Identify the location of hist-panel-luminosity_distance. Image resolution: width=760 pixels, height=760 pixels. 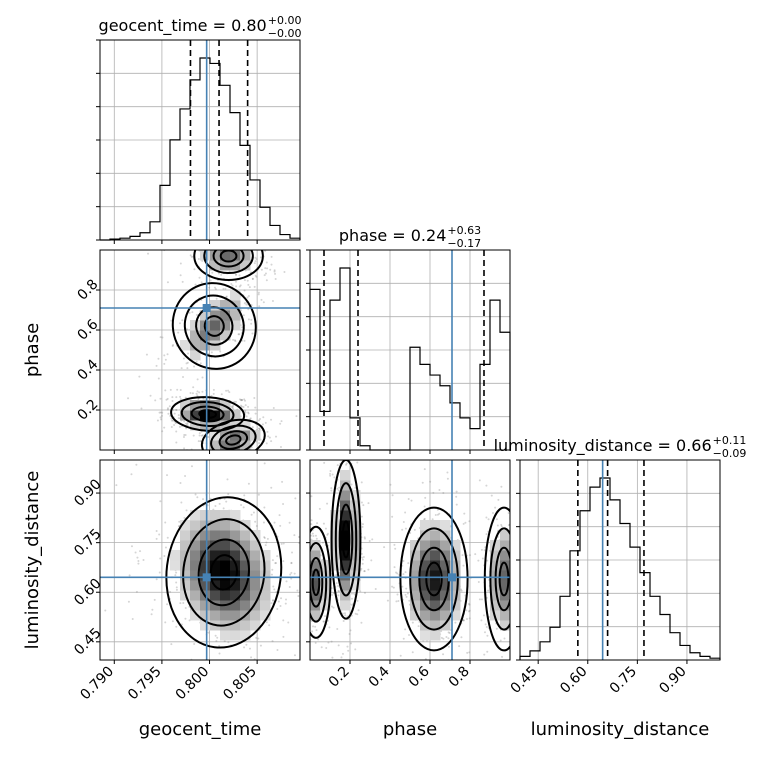
(618, 560).